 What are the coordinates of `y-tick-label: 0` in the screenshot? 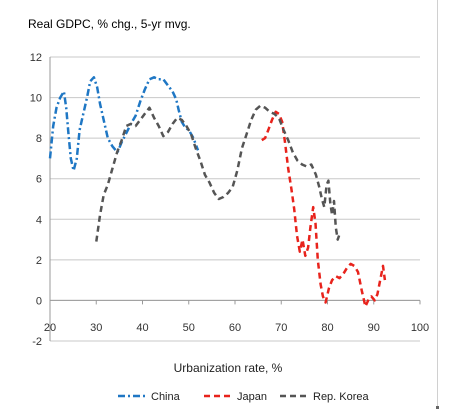 It's located at (39, 301).